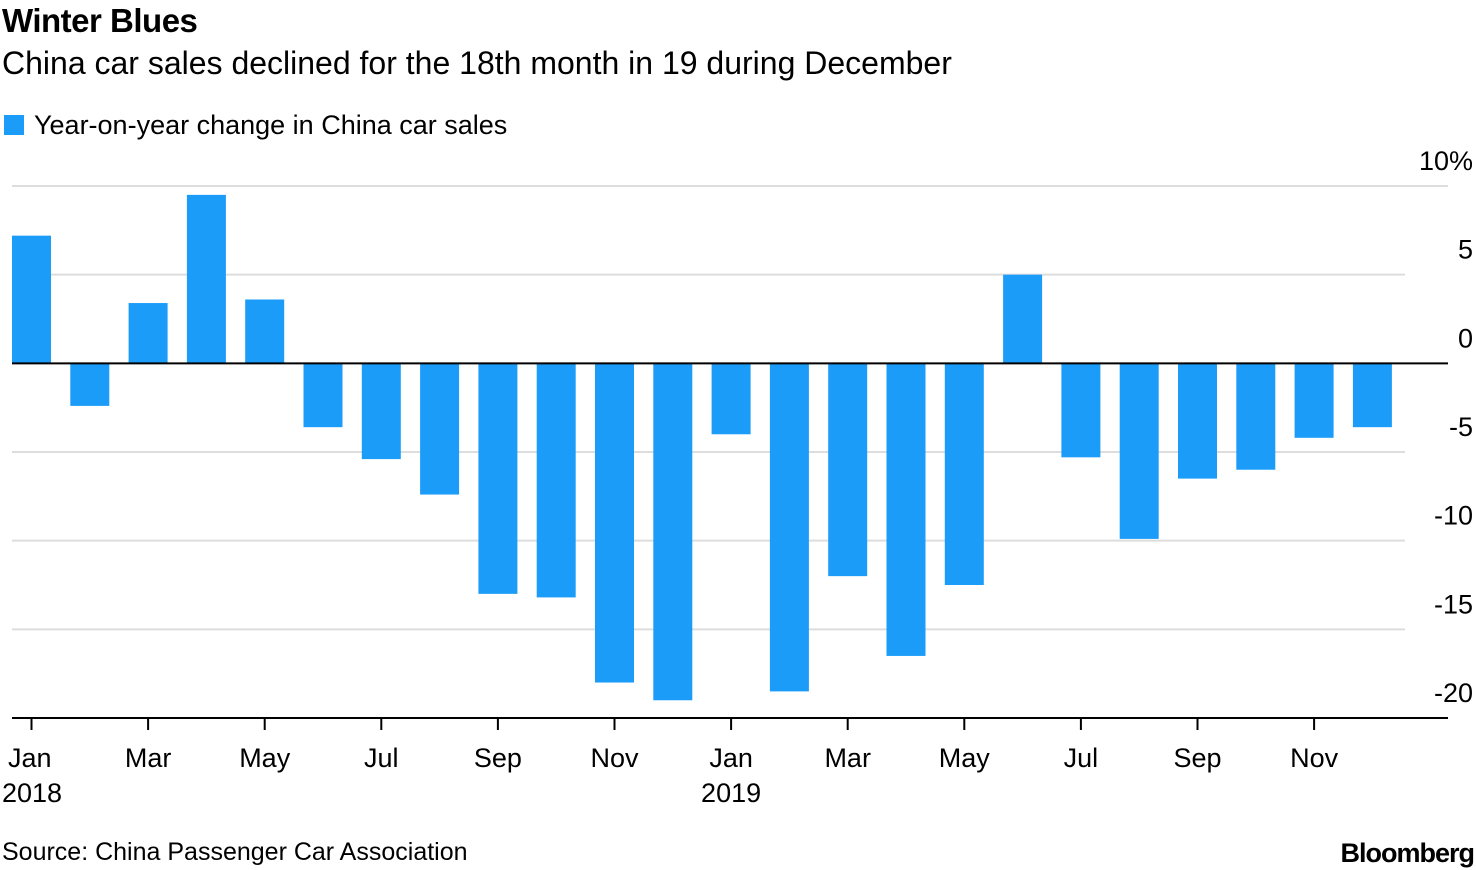  Describe the element at coordinates (964, 474) in the screenshot. I see `bar-may-2019` at that location.